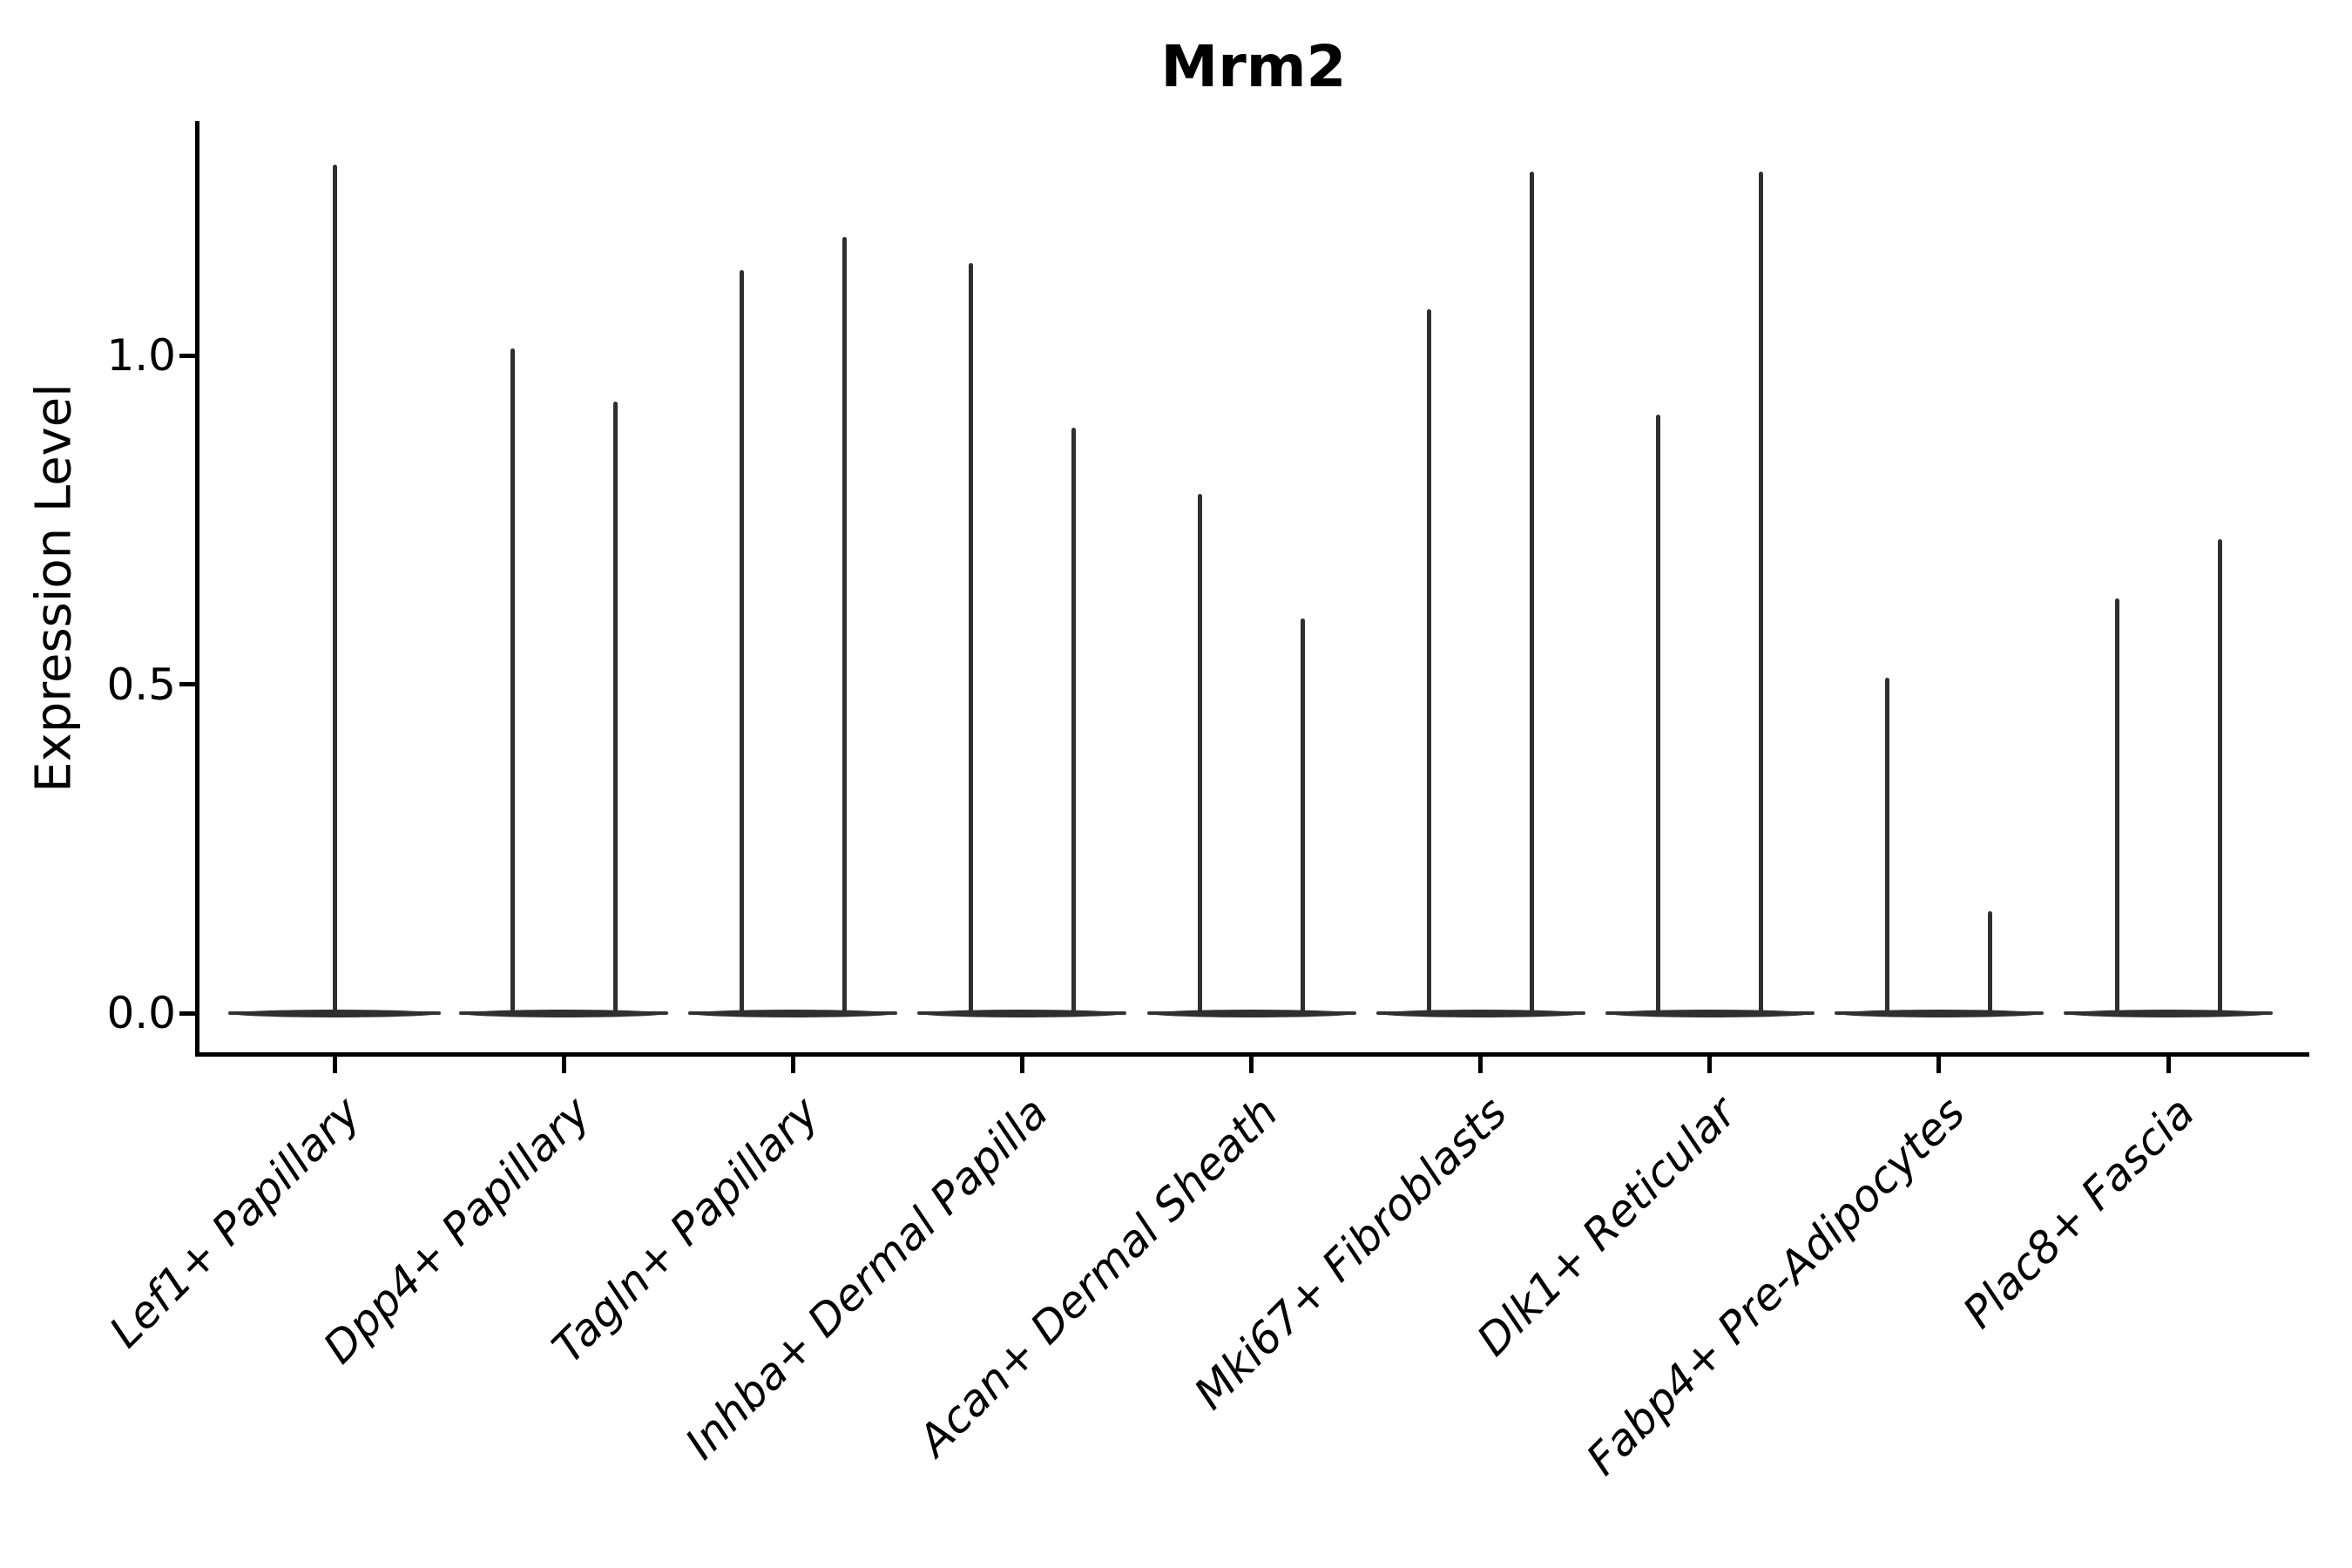 Image resolution: width=2352 pixels, height=1568 pixels. What do you see at coordinates (866, 1278) in the screenshot?
I see `x-tick-label: Inhba+ Dermal Papilla` at bounding box center [866, 1278].